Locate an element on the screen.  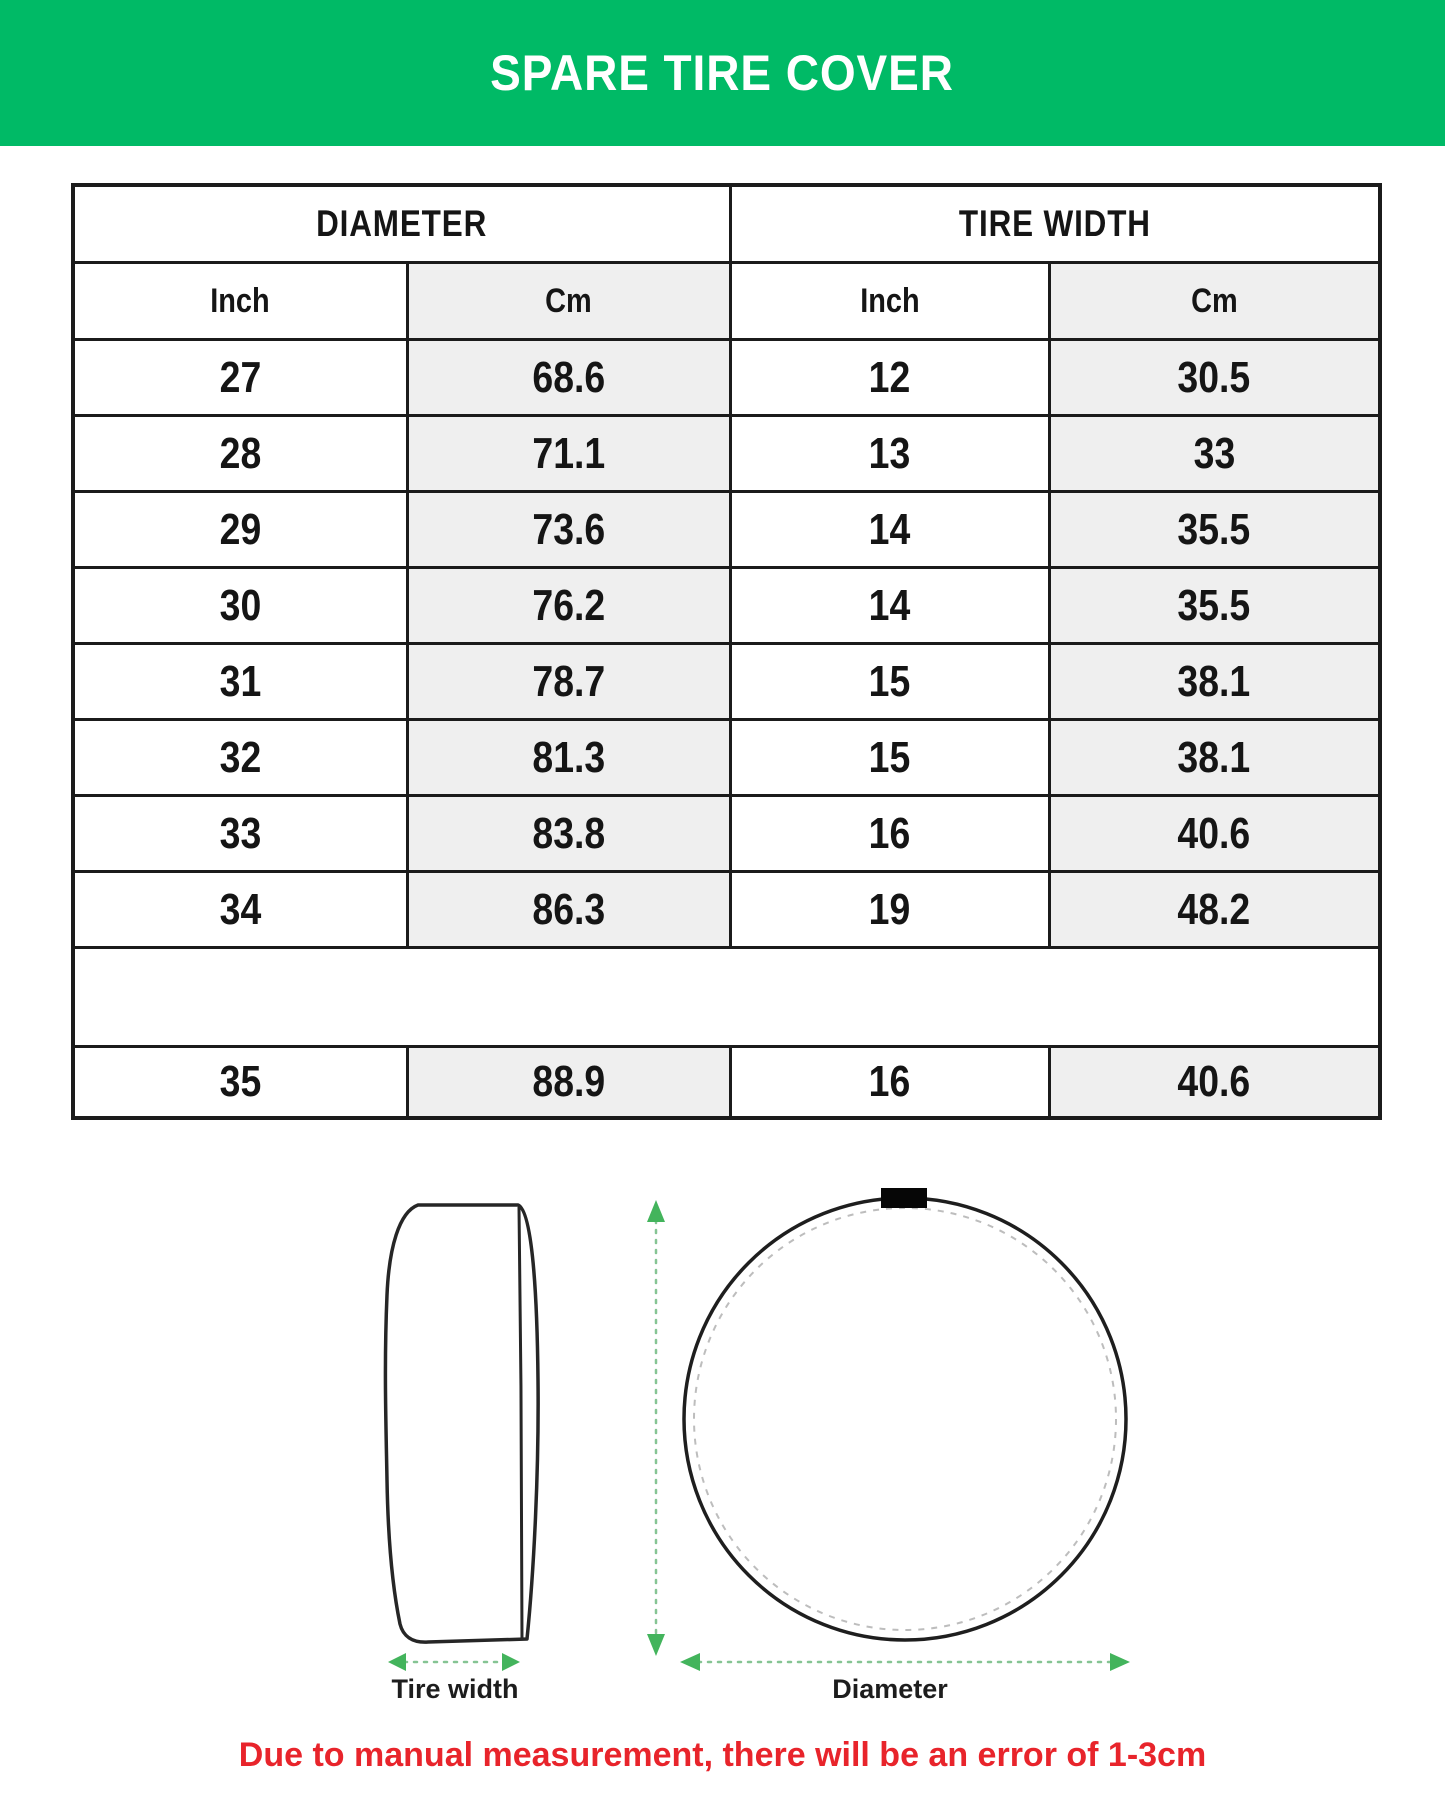
cell-value: 32 is located at coordinates (240, 757).